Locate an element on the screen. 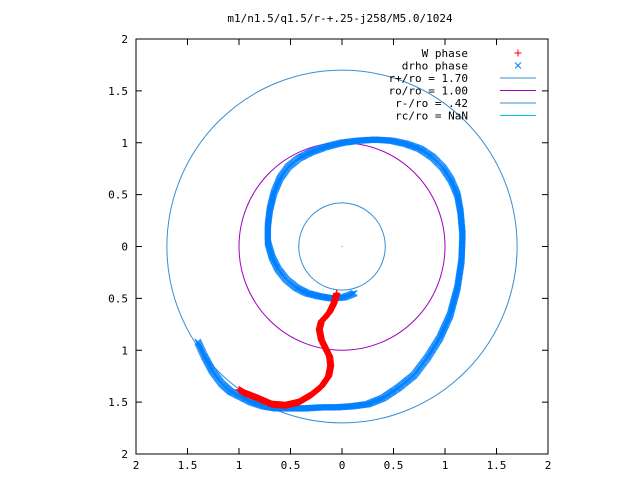 The image size is (640, 480). legend-marker-cross is located at coordinates (518, 65).